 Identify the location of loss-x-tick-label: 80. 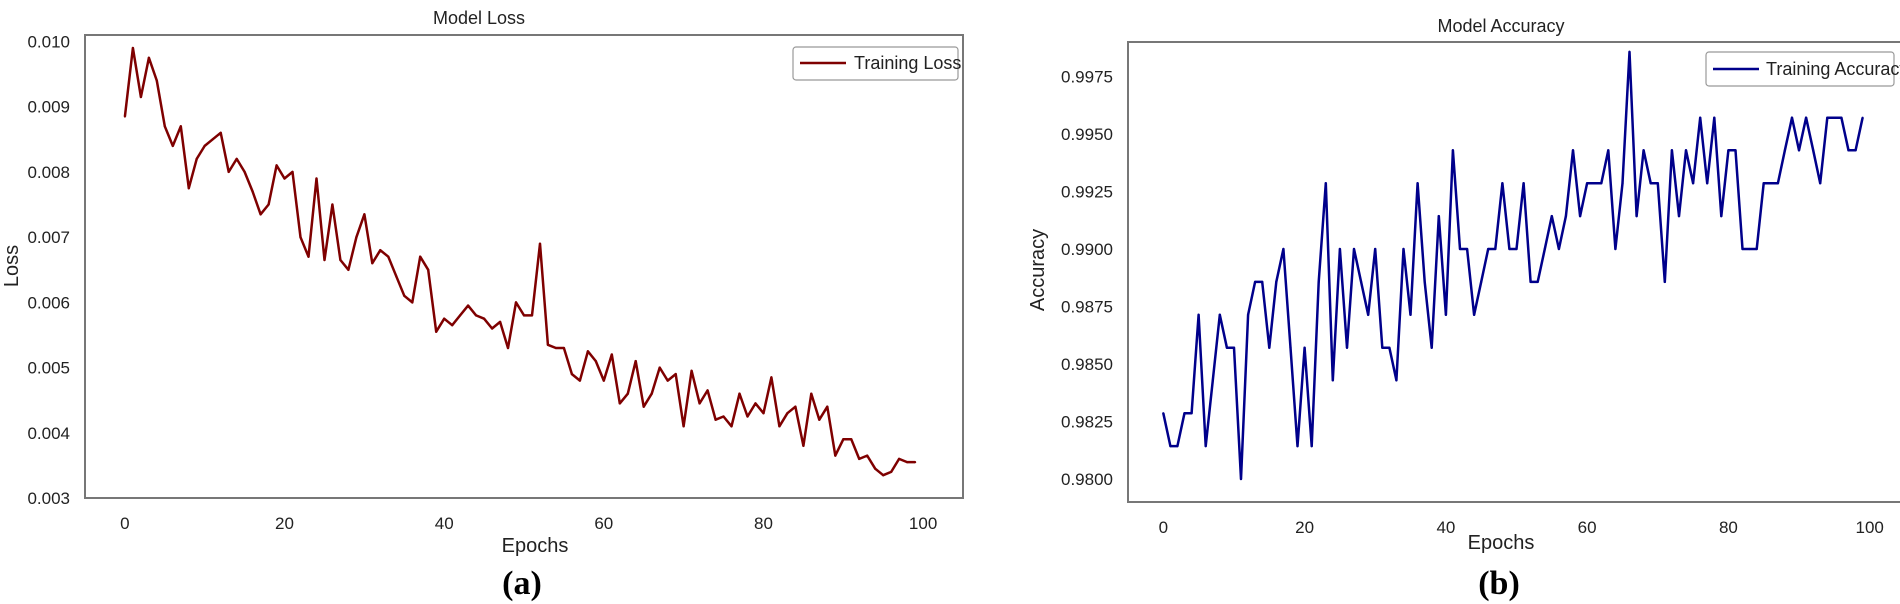
(763, 523).